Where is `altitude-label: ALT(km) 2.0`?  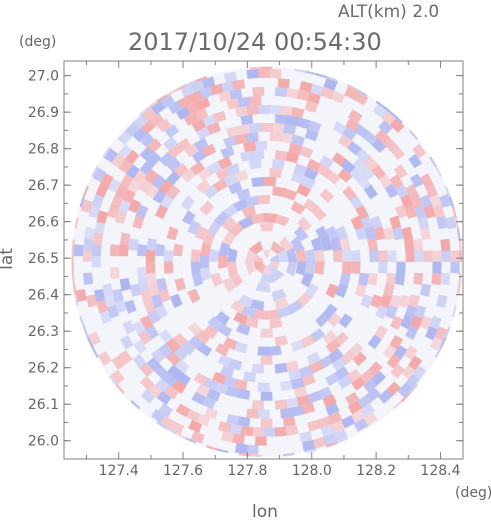
altitude-label: ALT(km) 2.0 is located at coordinates (388, 12).